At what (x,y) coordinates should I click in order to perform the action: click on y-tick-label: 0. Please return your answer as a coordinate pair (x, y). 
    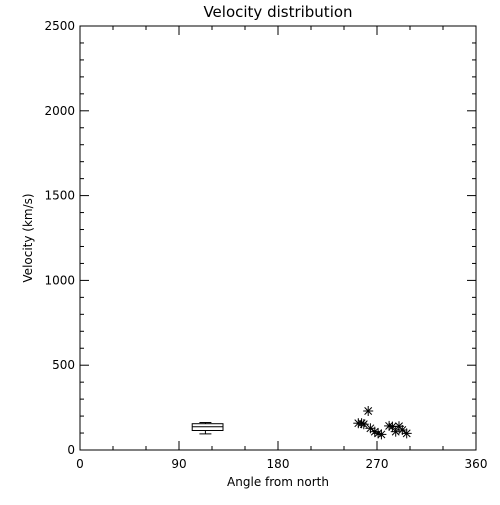
    Looking at the image, I should click on (71, 450).